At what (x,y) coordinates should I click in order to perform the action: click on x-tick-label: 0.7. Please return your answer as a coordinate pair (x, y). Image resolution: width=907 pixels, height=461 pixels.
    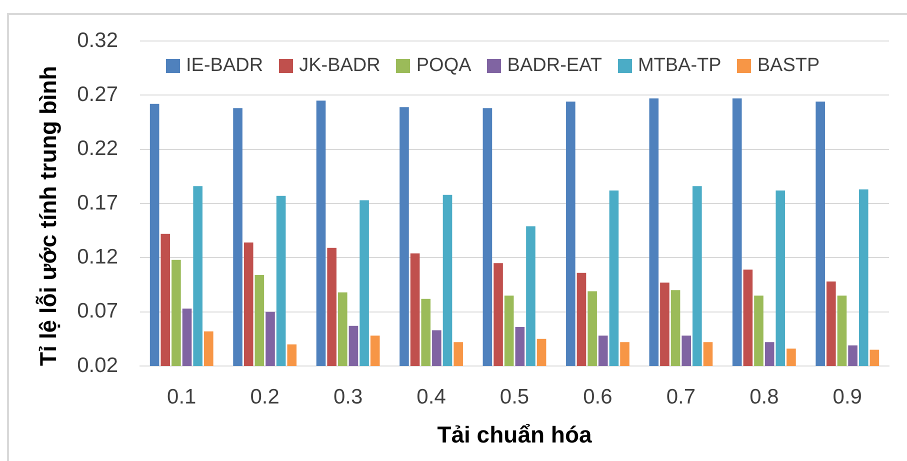
    Looking at the image, I should click on (681, 396).